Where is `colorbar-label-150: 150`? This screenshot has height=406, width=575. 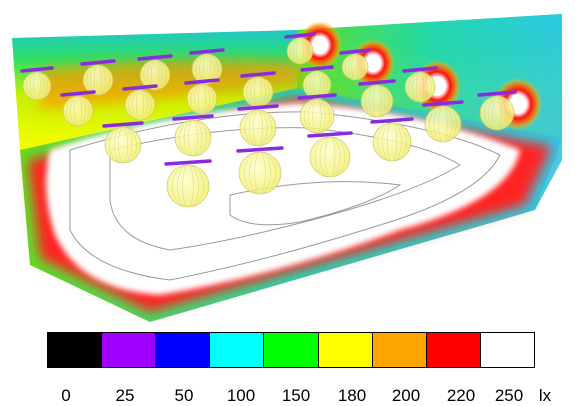
colorbar-label-150: 150 is located at coordinates (296, 395).